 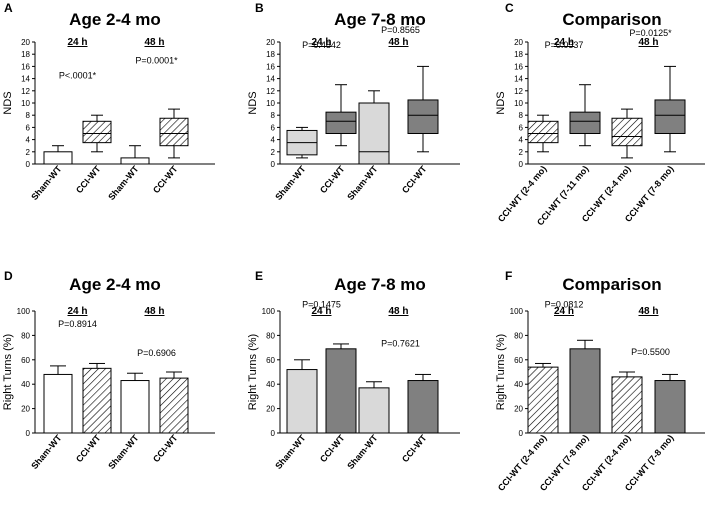 What do you see at coordinates (270, 384) in the screenshot?
I see `y-tick-label: 40` at bounding box center [270, 384].